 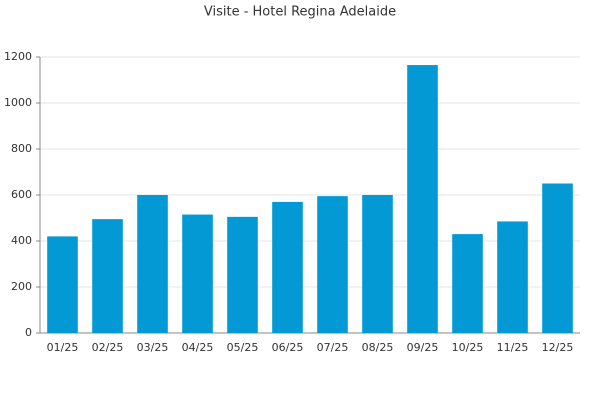 I want to click on x-tick-label: 05/25, so click(x=243, y=347).